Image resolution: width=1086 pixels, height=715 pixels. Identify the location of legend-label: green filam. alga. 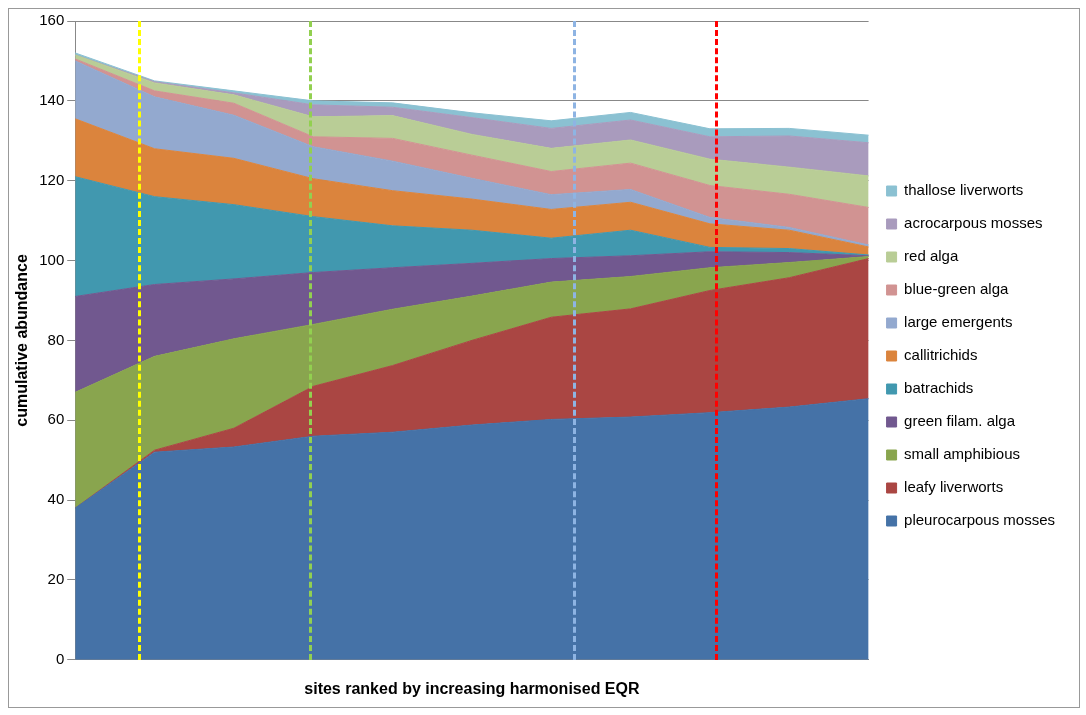
(960, 421).